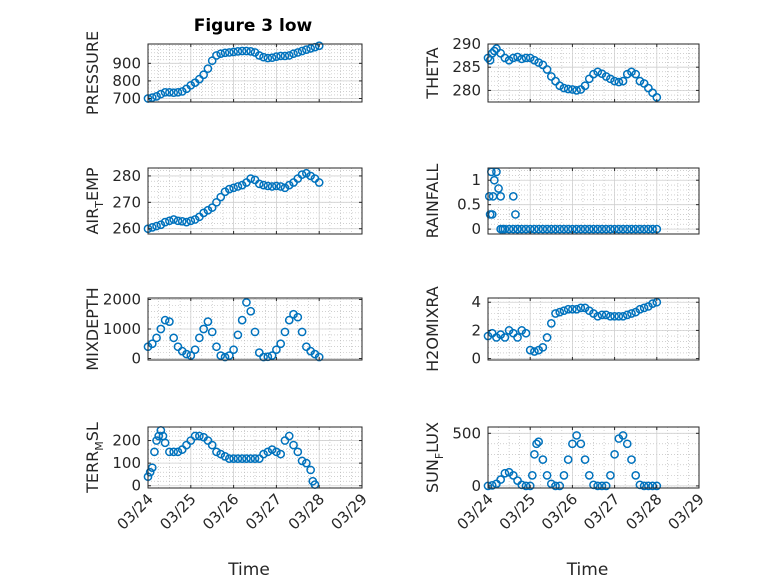 Image resolution: width=778 pixels, height=583 pixels. Describe the element at coordinates (126, 229) in the screenshot. I see `y-tick-label: 260` at that location.